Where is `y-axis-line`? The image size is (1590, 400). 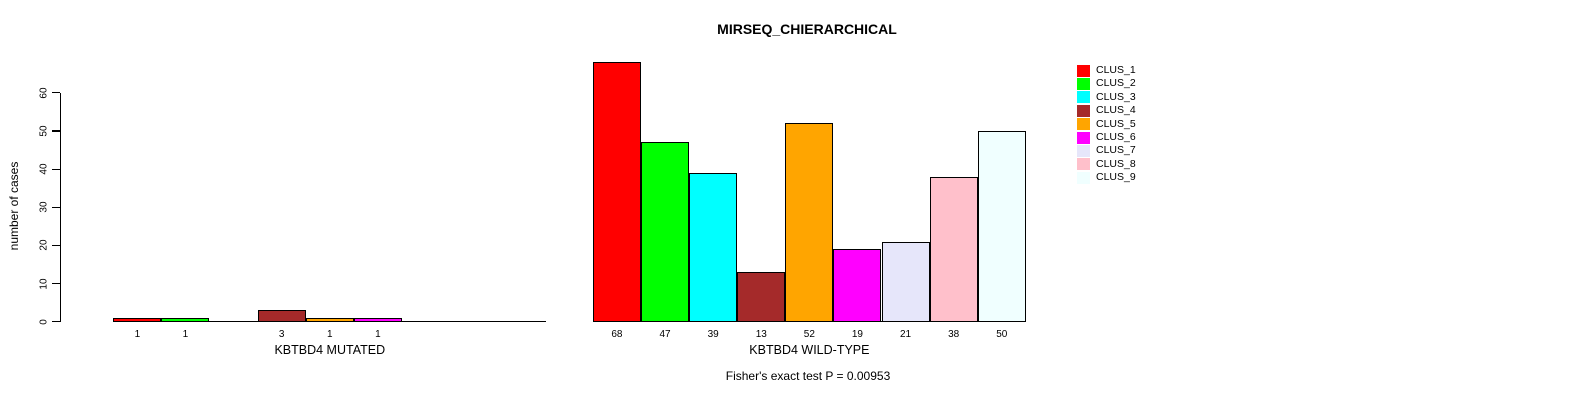 y-axis-line is located at coordinates (61, 207).